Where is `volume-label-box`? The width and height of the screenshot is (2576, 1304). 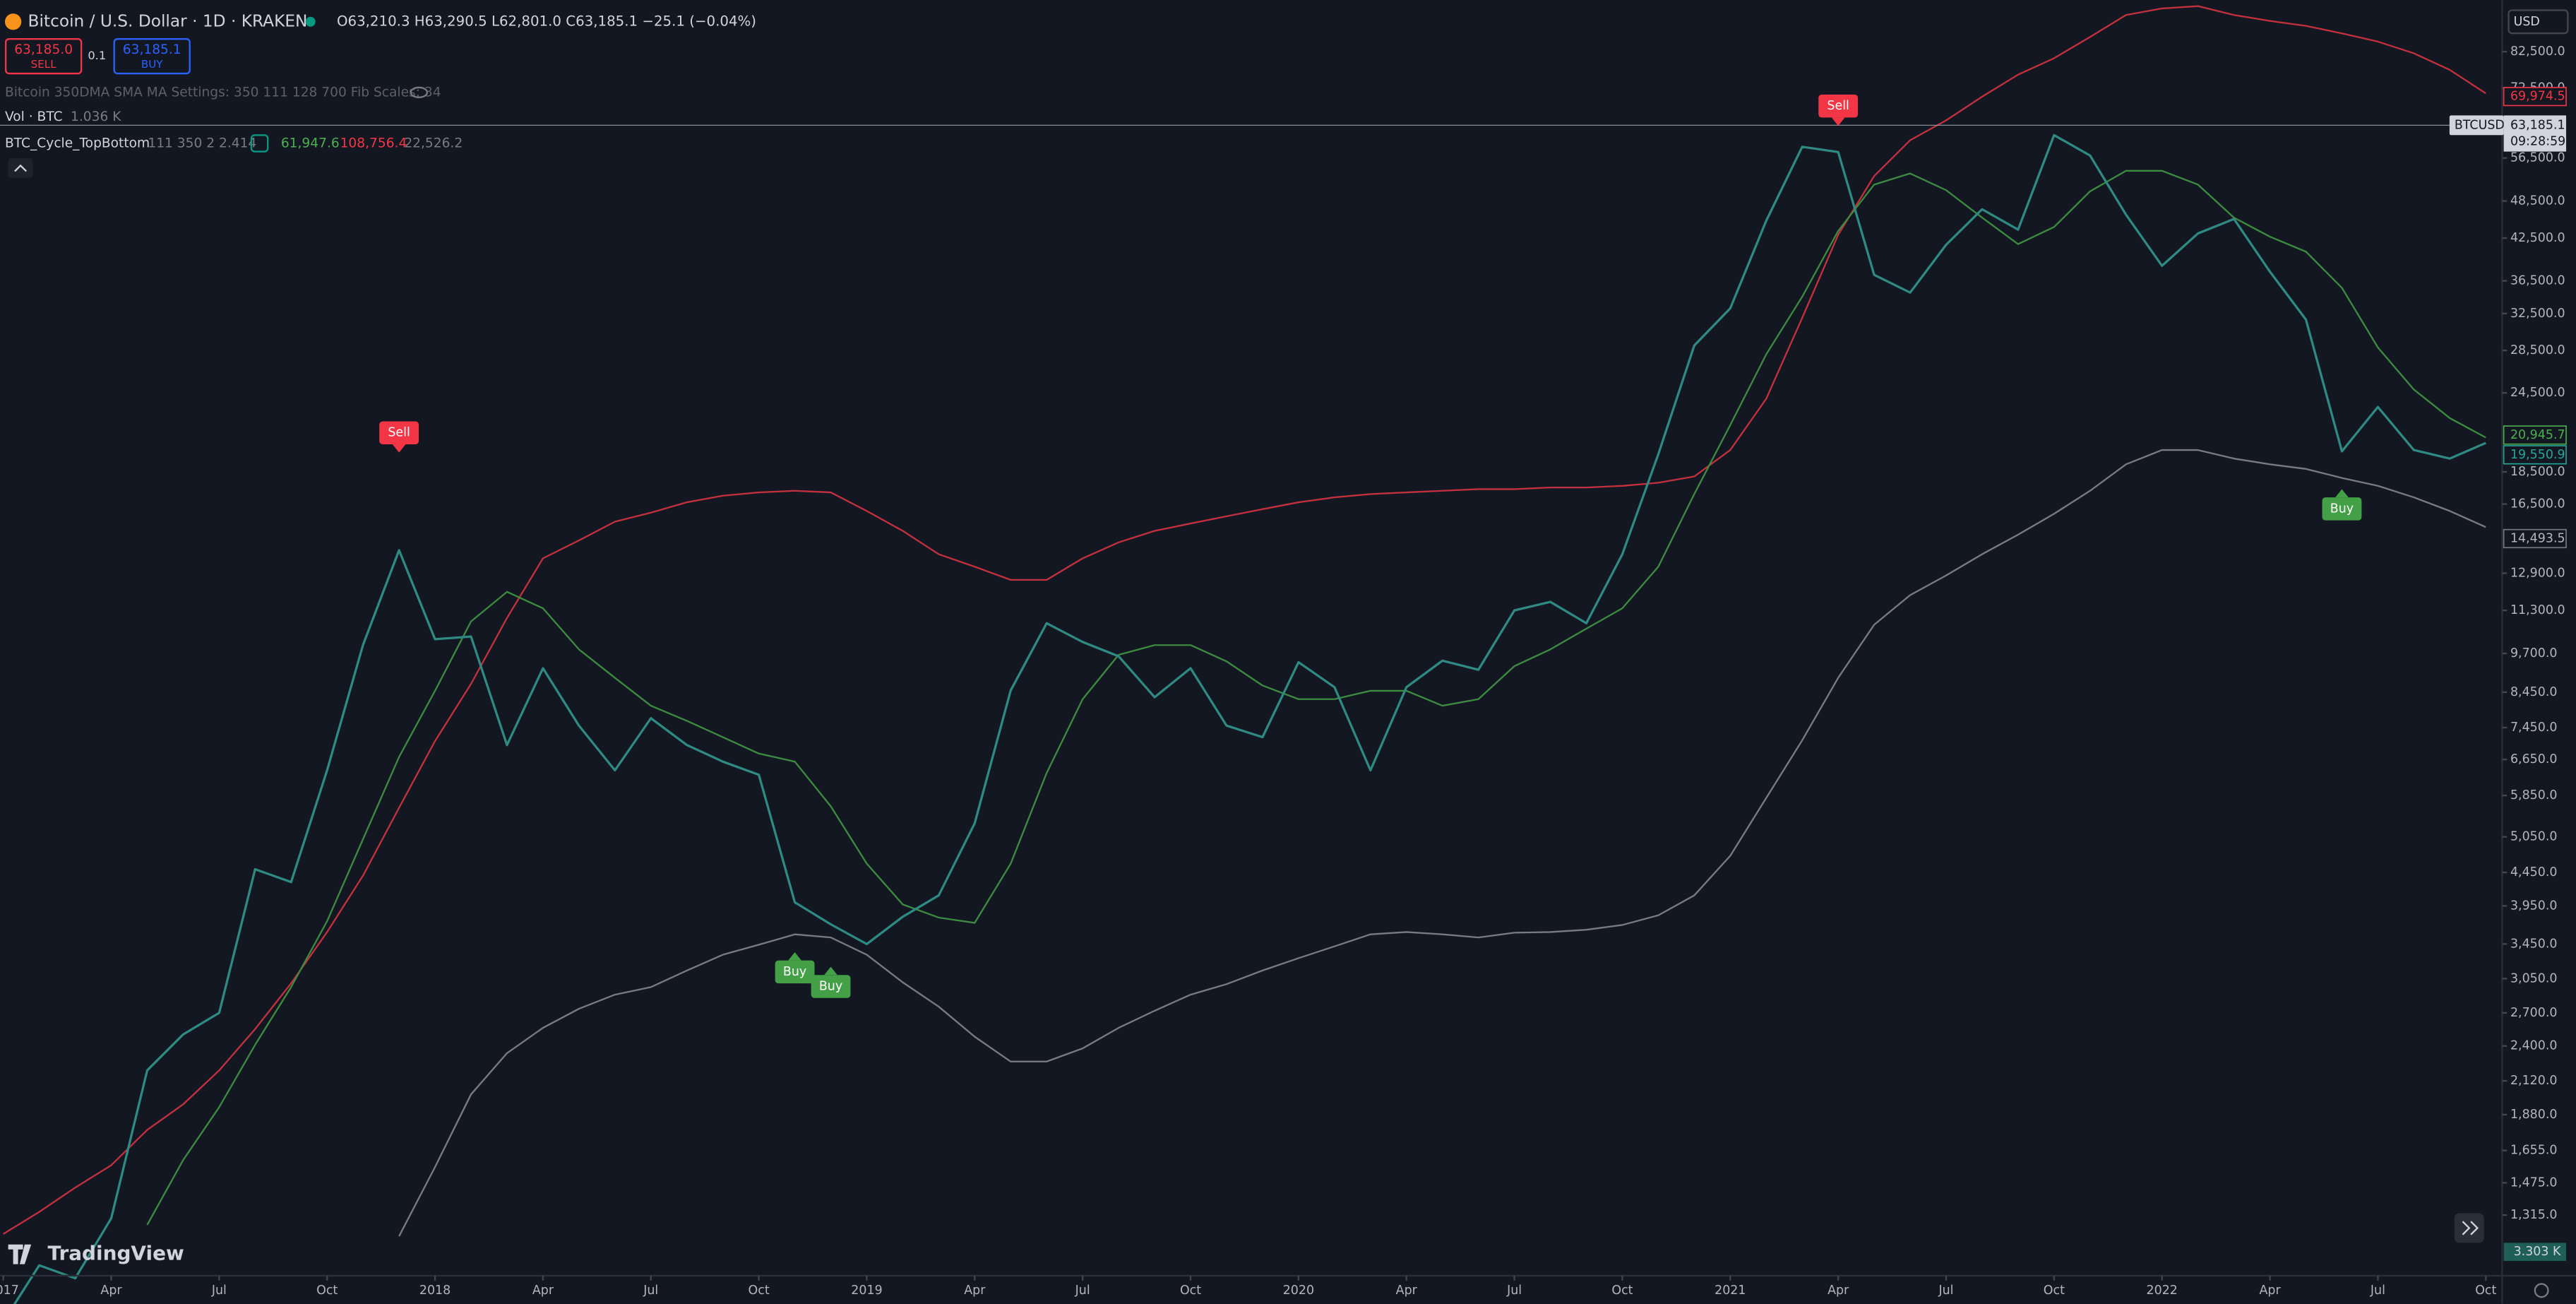
volume-label-box is located at coordinates (2535, 1252).